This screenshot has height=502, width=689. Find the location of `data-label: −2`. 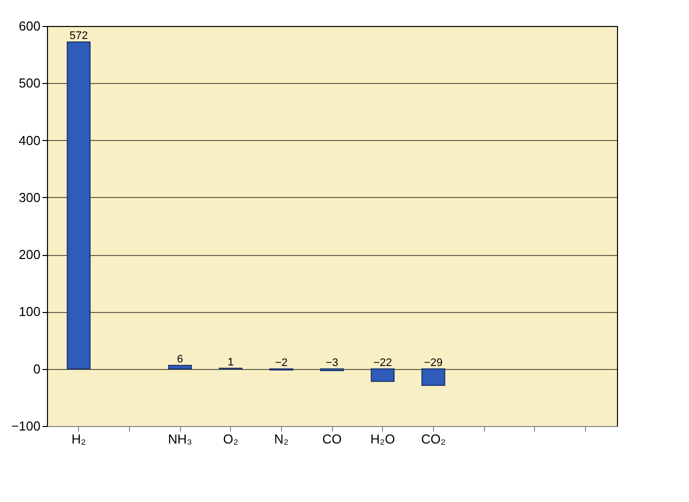

data-label: −2 is located at coordinates (281, 362).